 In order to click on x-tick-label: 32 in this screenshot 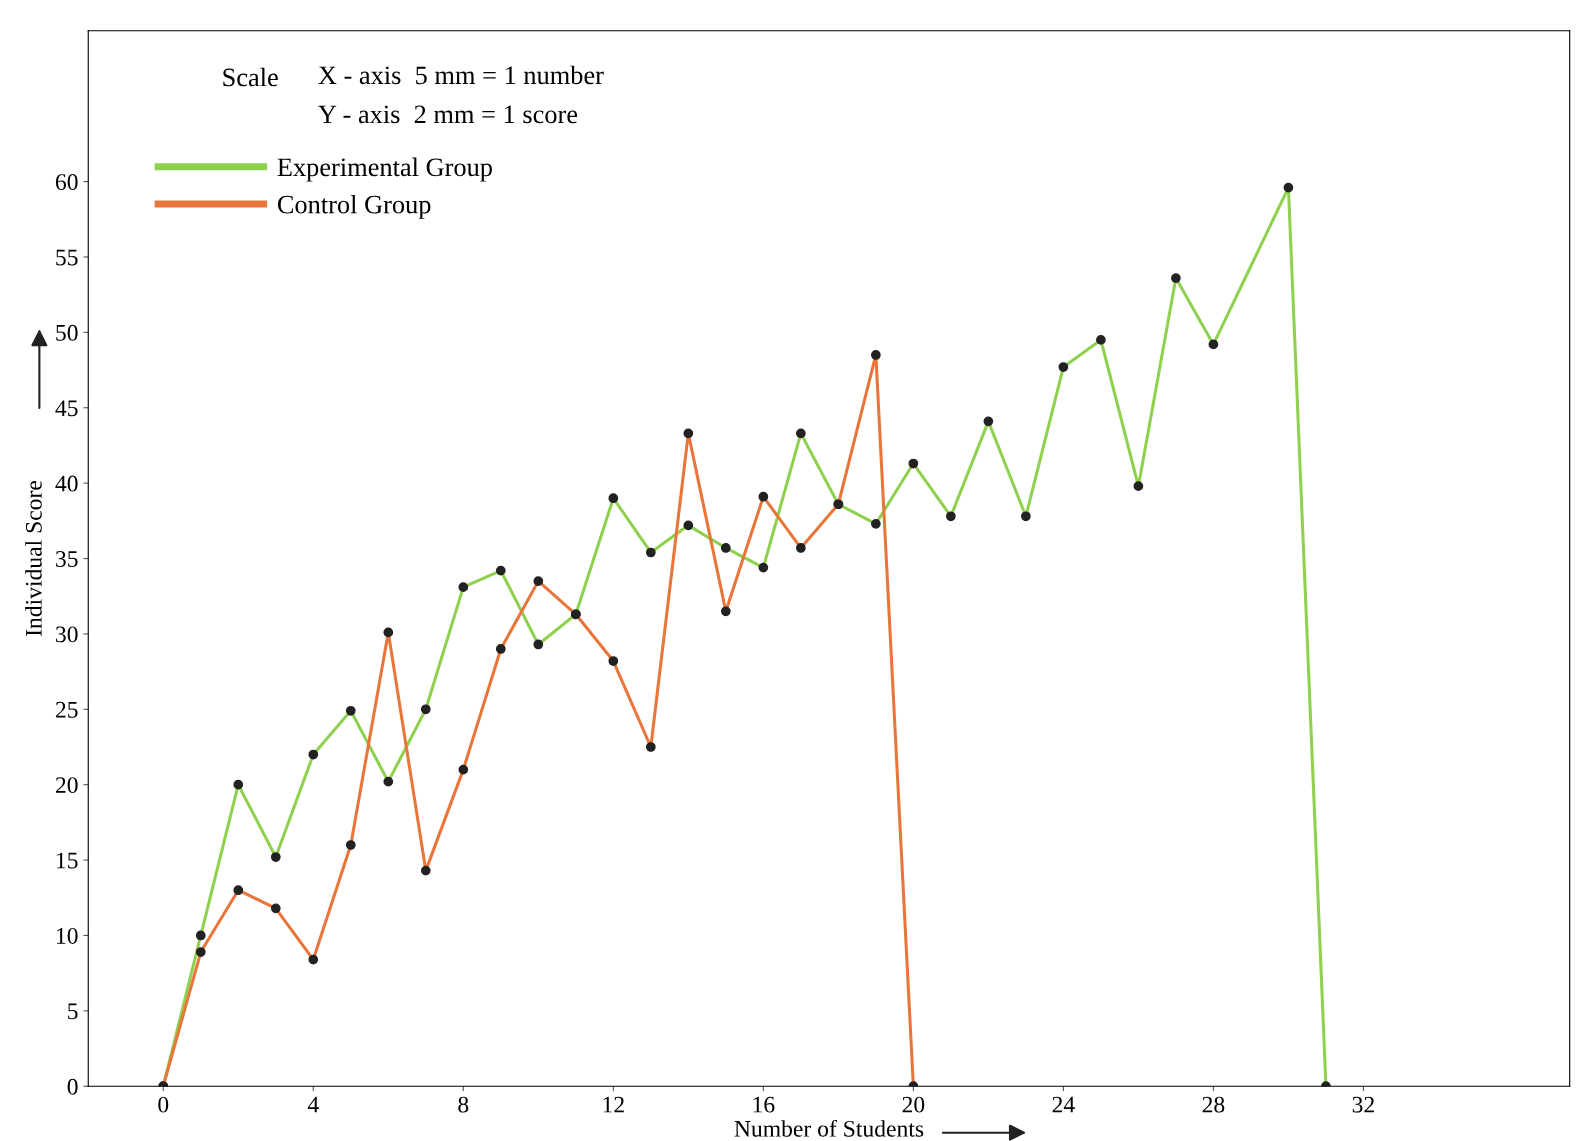, I will do `click(1363, 1104)`.